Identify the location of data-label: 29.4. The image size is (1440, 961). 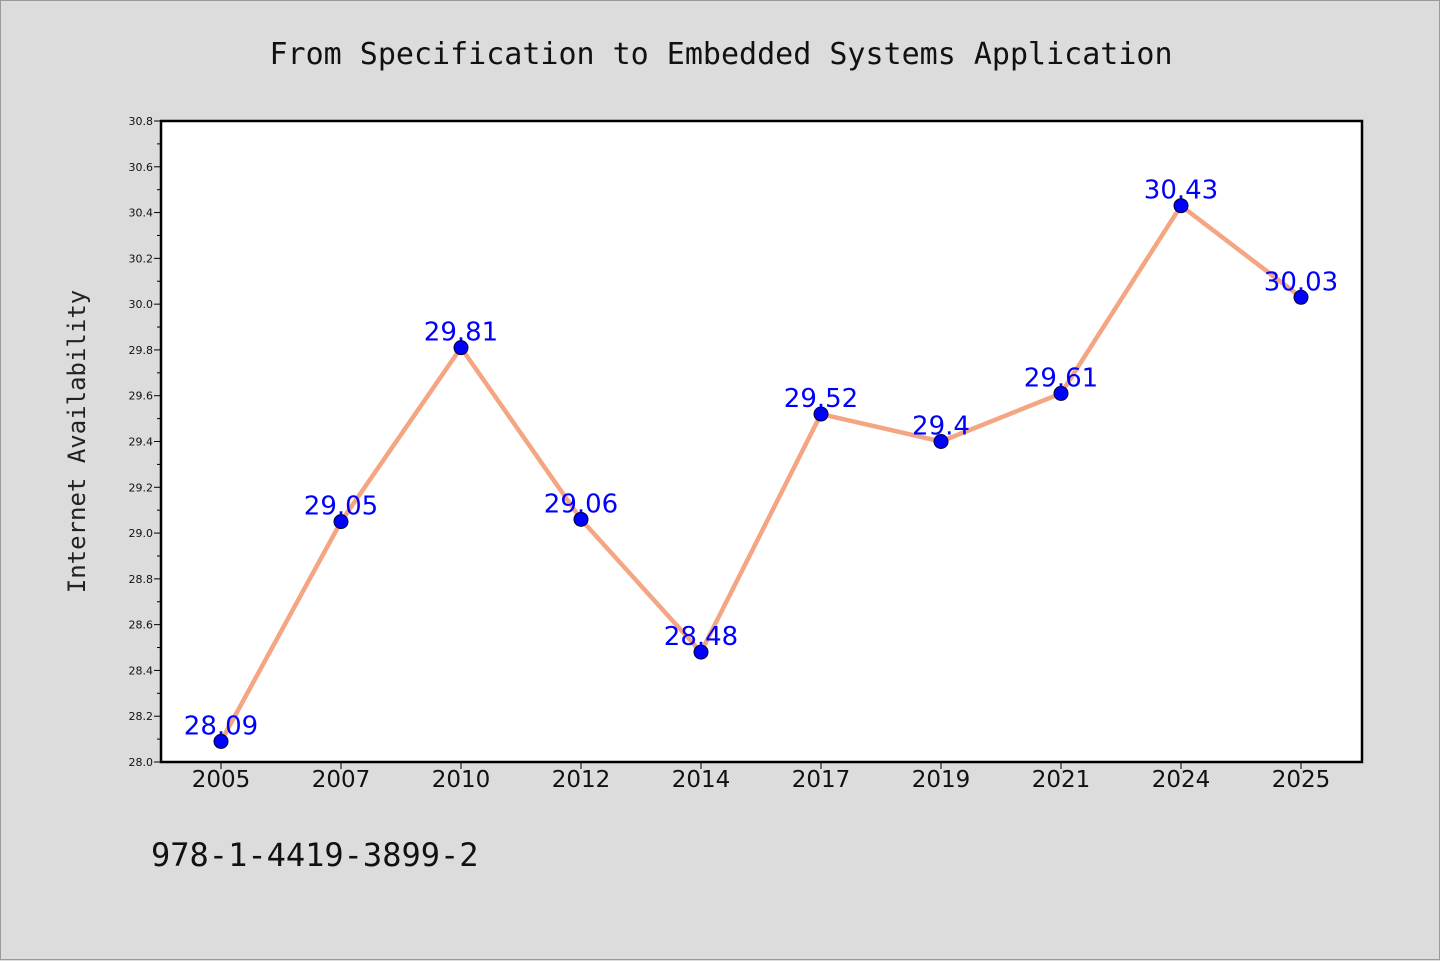
(941, 427).